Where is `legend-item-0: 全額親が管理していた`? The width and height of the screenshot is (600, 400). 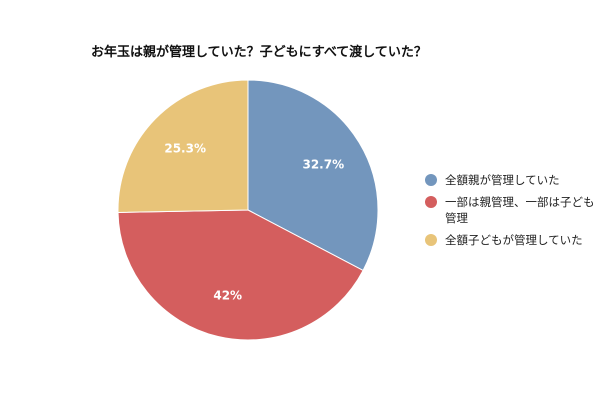 legend-item-0: 全額親が管理していた is located at coordinates (512, 180).